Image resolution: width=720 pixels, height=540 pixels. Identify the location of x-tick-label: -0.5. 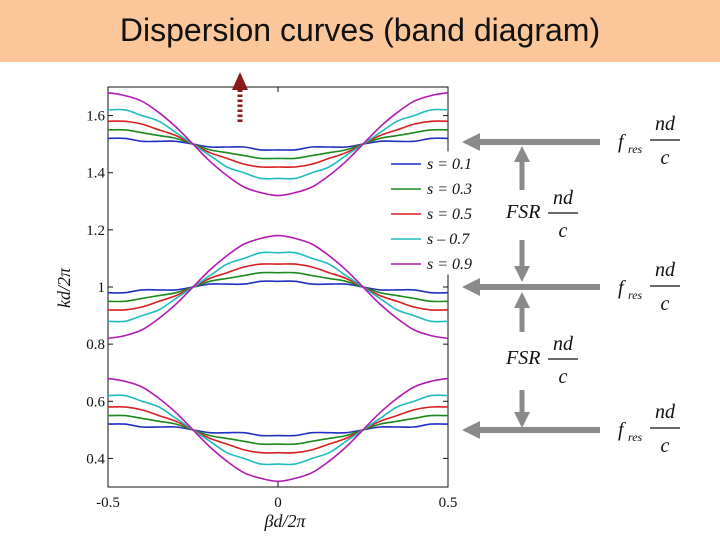
(108, 503).